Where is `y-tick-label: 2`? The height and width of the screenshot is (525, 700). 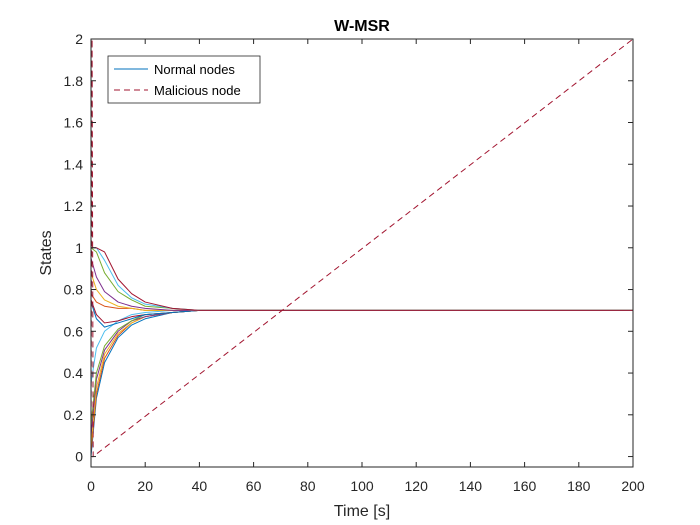 y-tick-label: 2 is located at coordinates (79, 39).